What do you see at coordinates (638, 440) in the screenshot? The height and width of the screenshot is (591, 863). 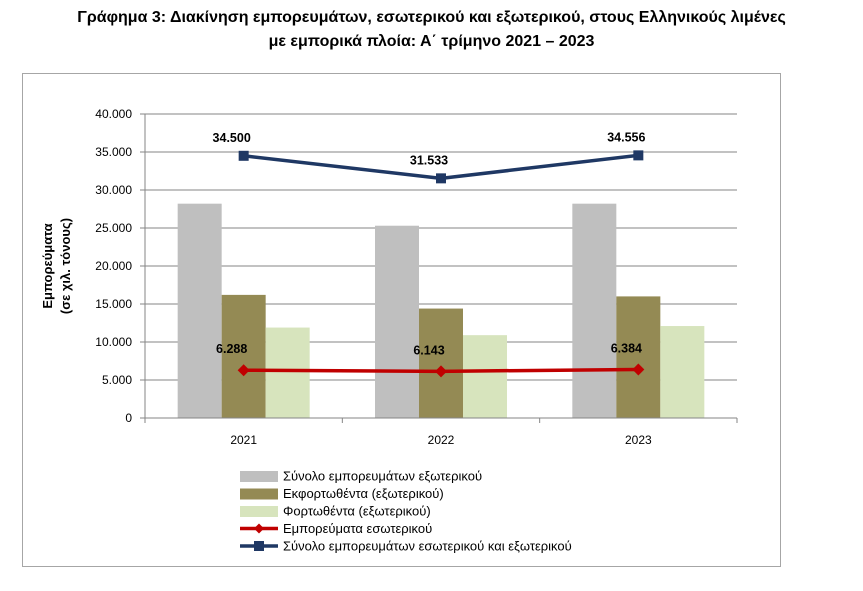 I see `x-tick-label: 2023` at bounding box center [638, 440].